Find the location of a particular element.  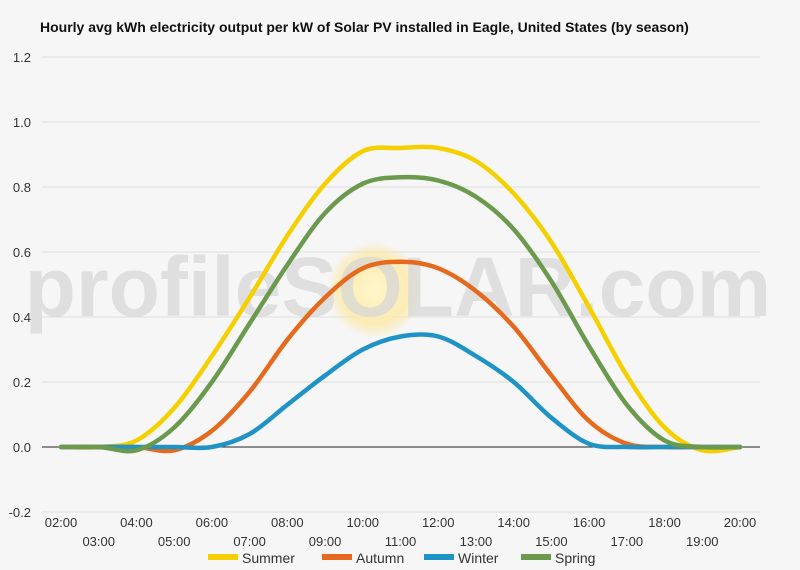

x-tick-label: 14:00 is located at coordinates (513, 522).